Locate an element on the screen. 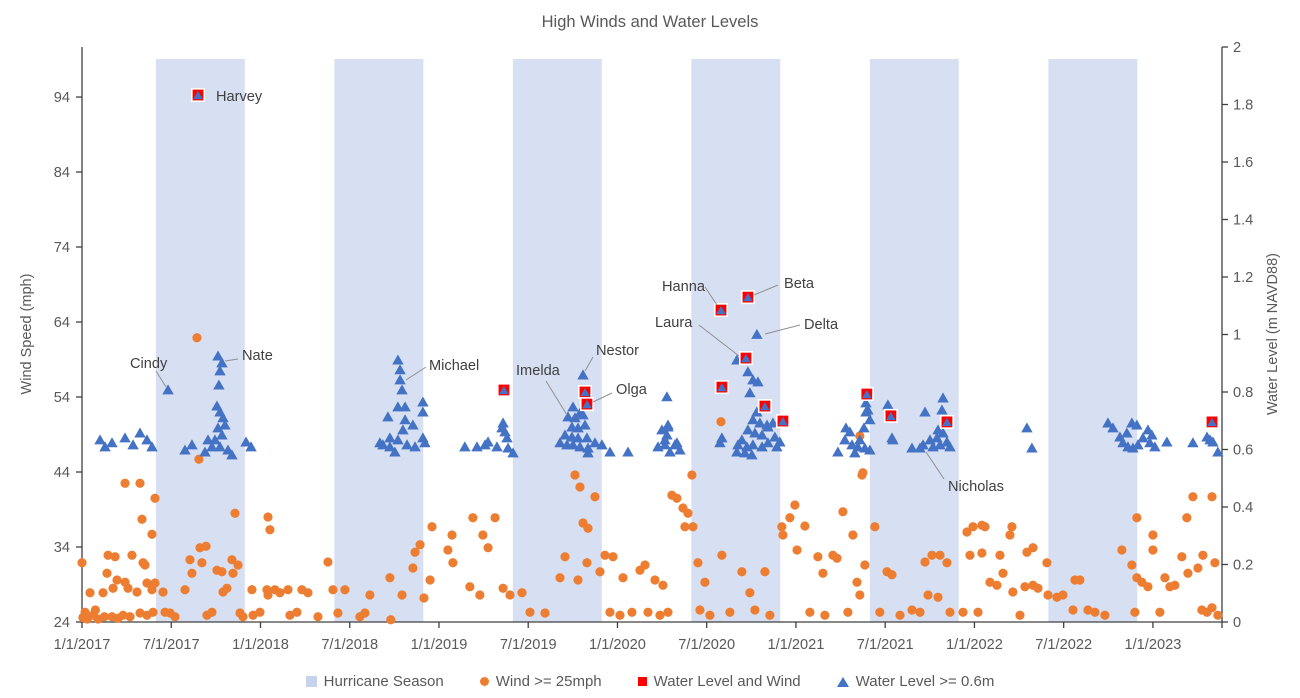 This screenshot has width=1300, height=698. y-left-tick-label: 74 is located at coordinates (62, 248).